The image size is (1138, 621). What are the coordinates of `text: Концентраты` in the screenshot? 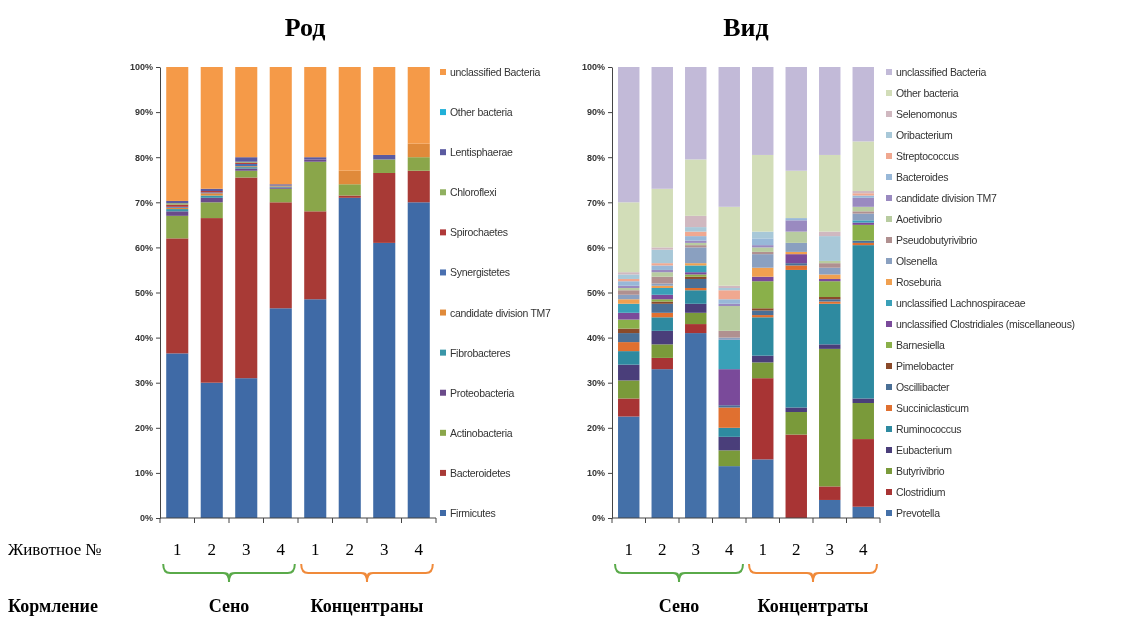 It's located at (813, 606).